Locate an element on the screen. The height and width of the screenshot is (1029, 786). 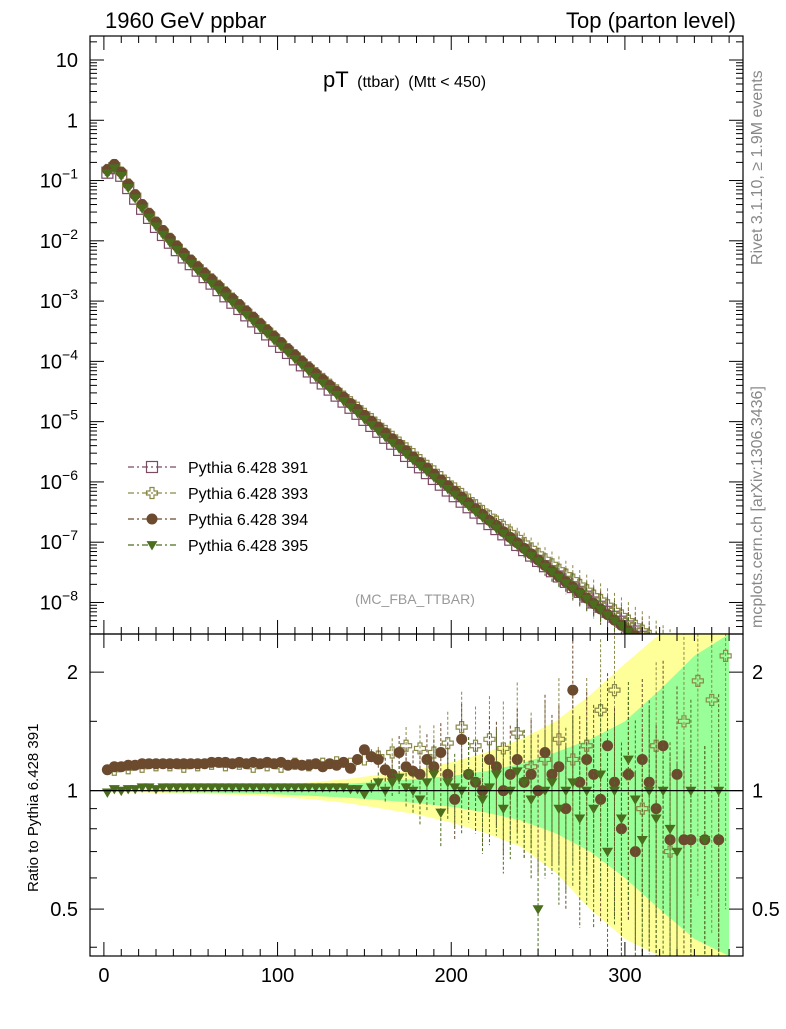
ratio-xtick-label: 300 is located at coordinates (624, 976).